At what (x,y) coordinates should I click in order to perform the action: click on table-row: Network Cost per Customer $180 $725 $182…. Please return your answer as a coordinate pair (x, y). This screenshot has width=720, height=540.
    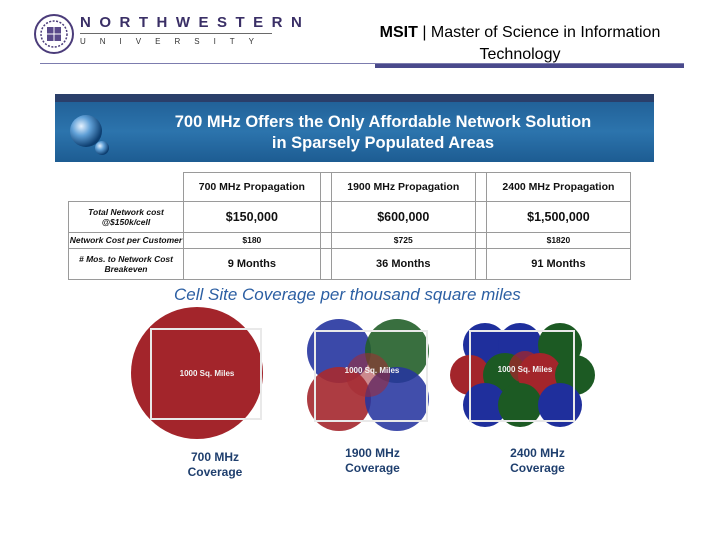
    Looking at the image, I should click on (350, 240).